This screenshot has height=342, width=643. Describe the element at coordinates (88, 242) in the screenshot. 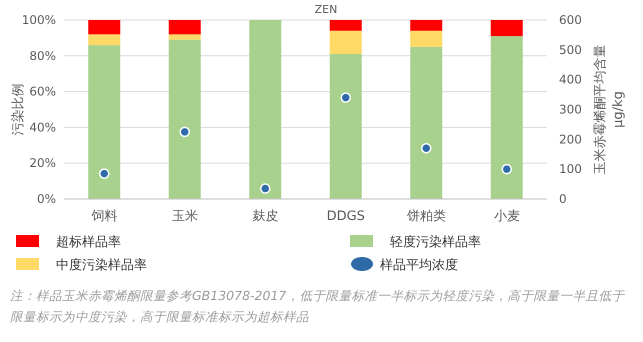

I see `legend-label: 超标样品率` at that location.